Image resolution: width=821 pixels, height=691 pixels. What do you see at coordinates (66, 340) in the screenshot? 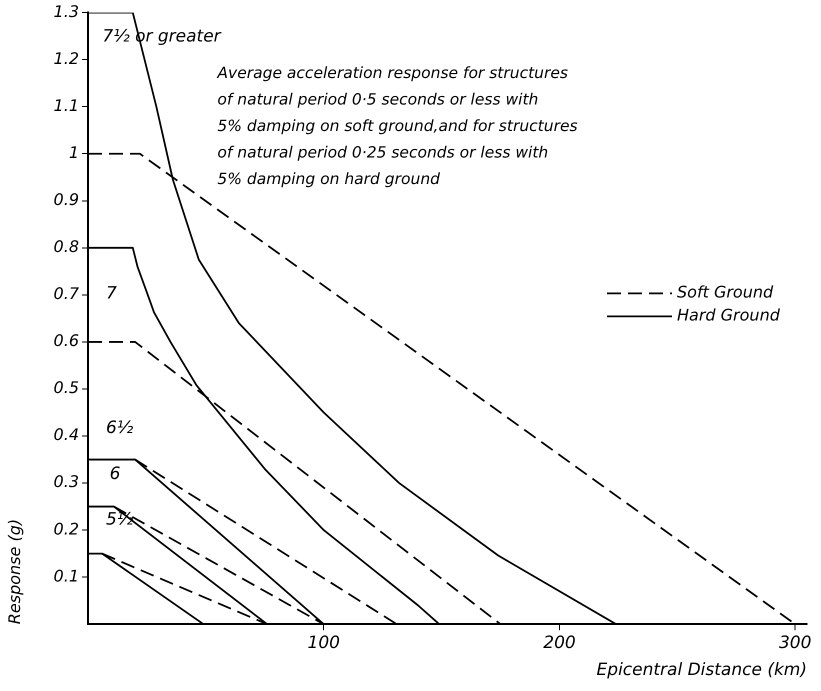
I see `y-tick-label: 0.6` at bounding box center [66, 340].